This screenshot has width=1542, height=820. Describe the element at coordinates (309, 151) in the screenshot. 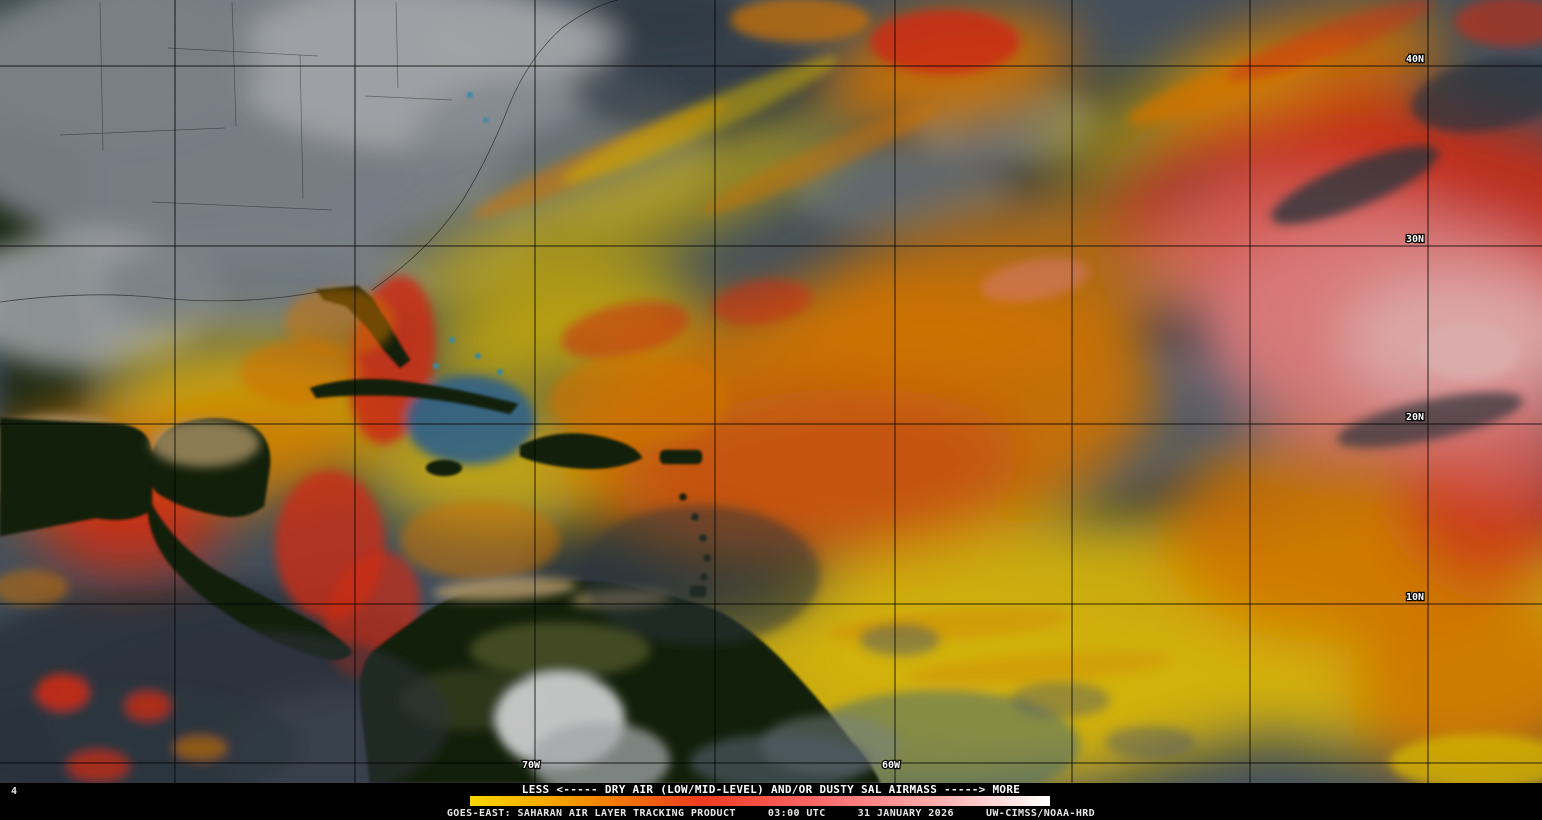

I see `map-boundary-lines` at that location.